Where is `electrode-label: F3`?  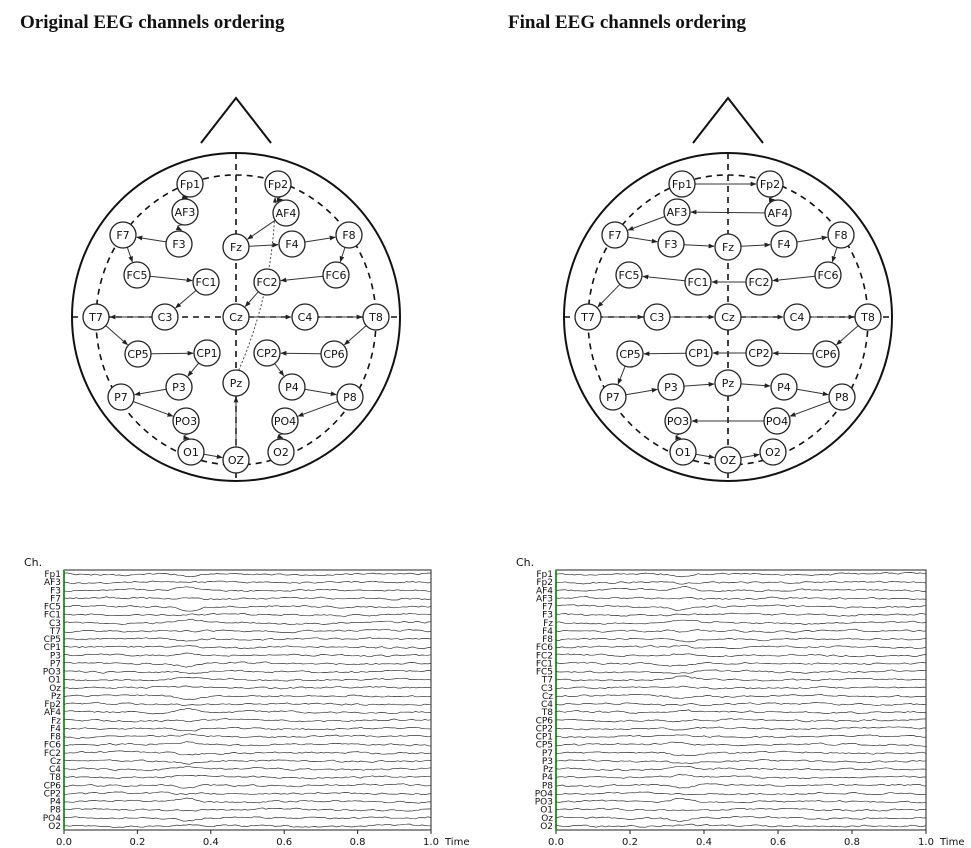
electrode-label: F3 is located at coordinates (670, 244).